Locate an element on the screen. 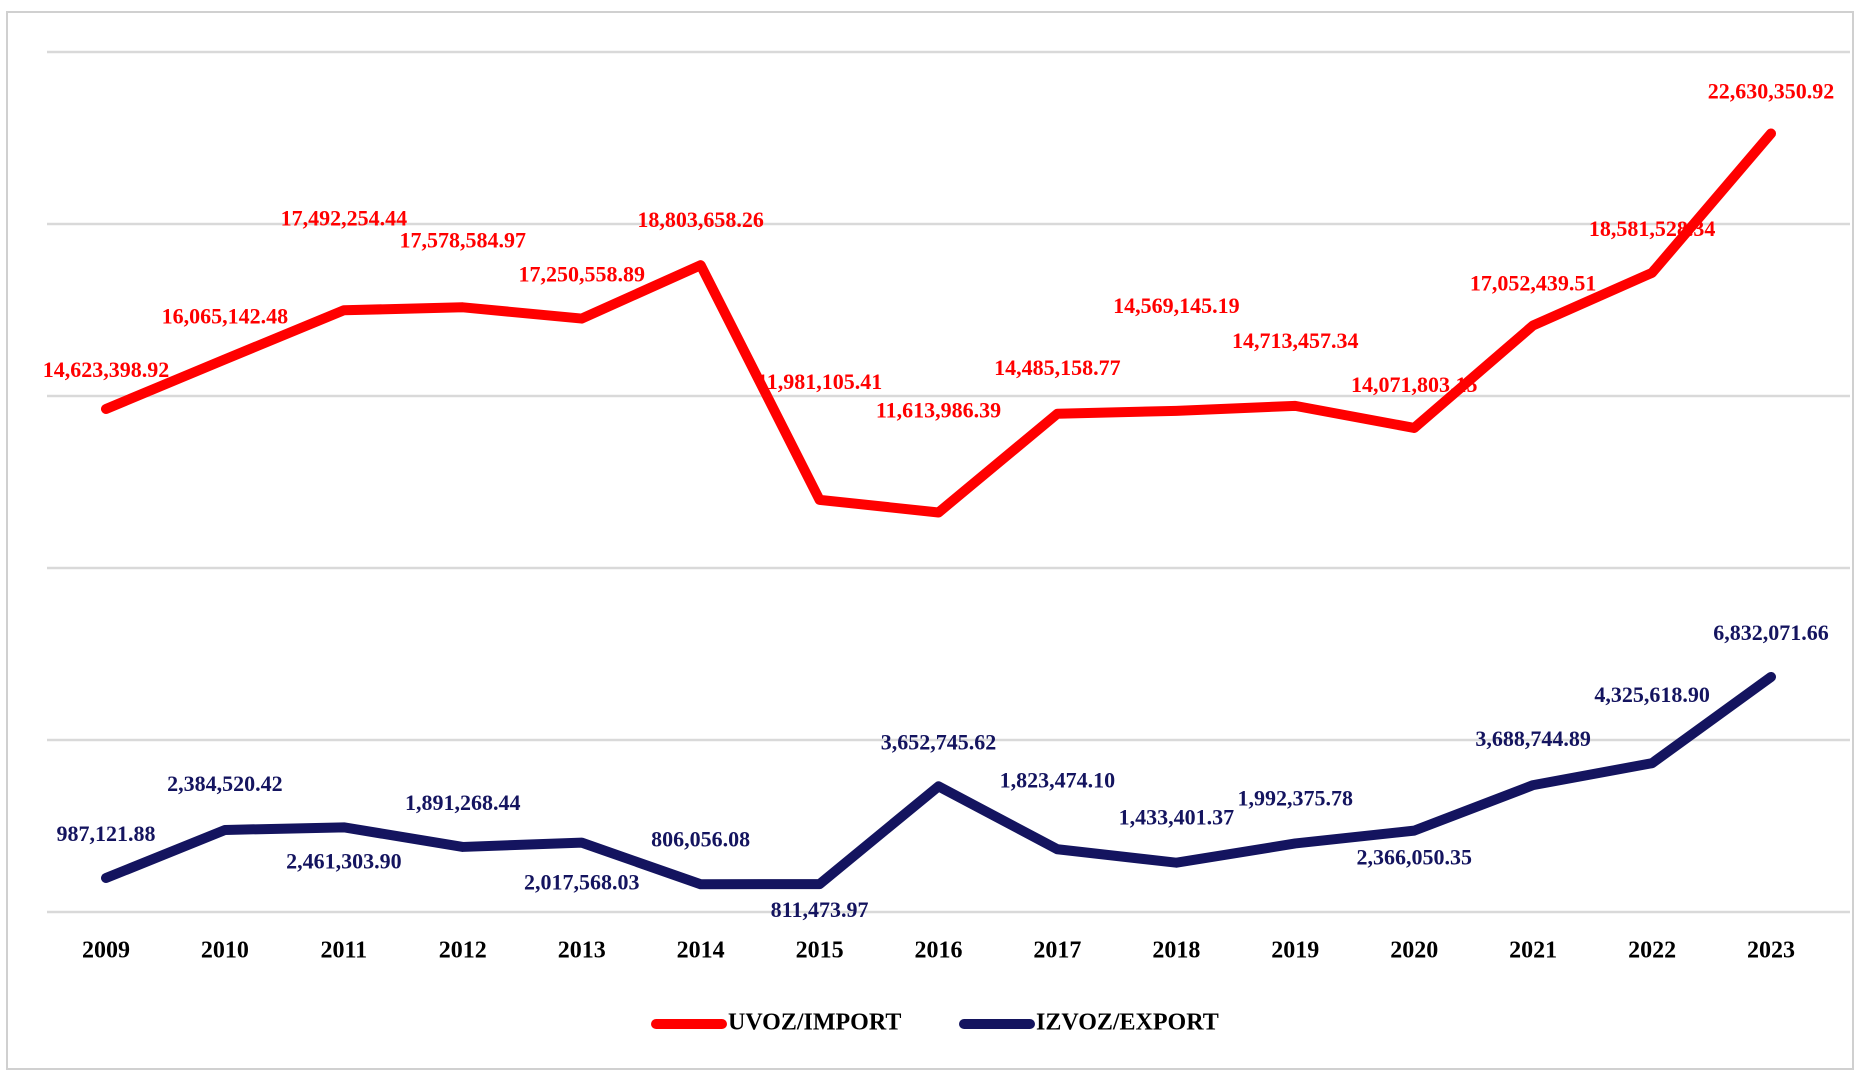  data-label: 14,071,803.15 is located at coordinates (1414, 384).